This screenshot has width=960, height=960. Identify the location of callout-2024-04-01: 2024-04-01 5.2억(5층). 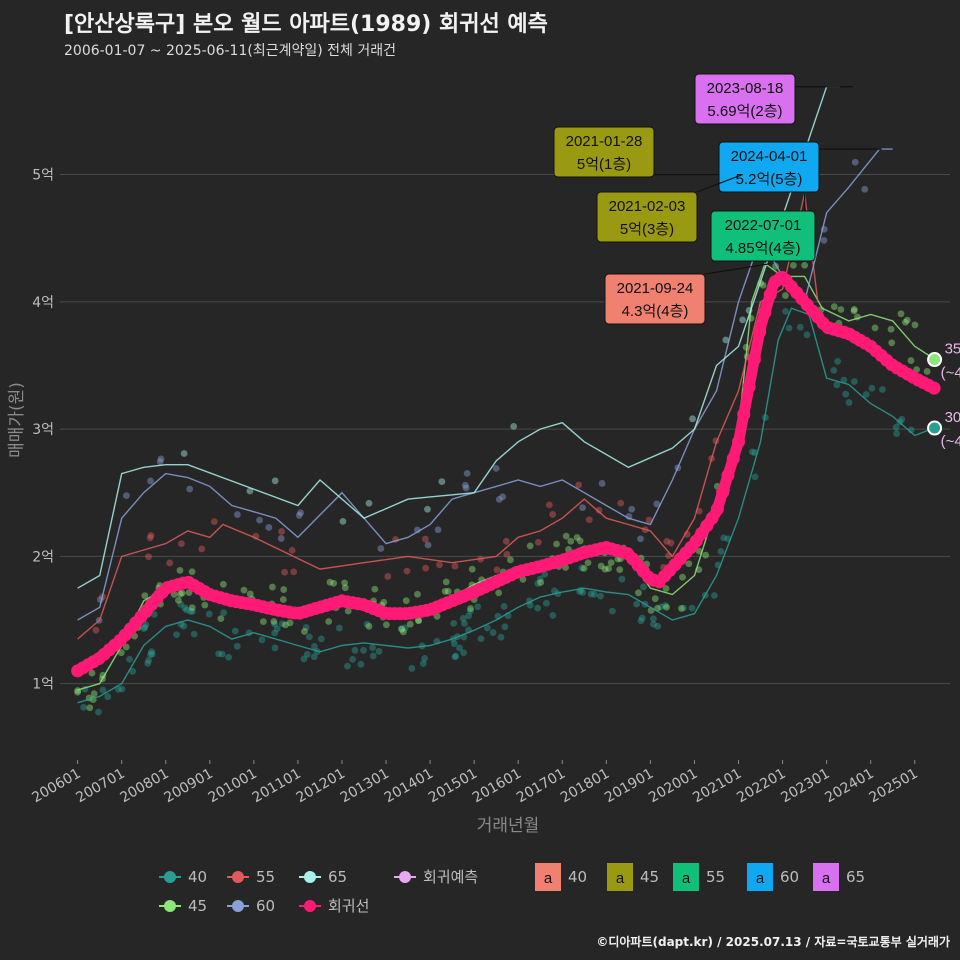
(800, 167).